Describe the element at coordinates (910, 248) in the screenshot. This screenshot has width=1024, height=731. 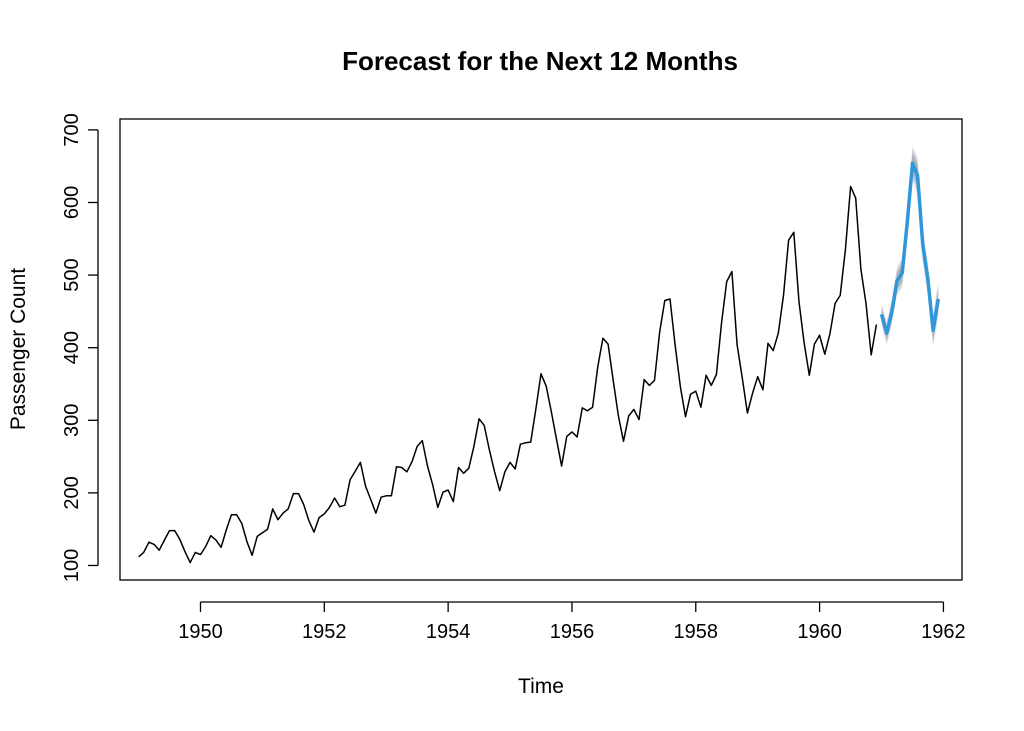
I see `forecast-series-line` at that location.